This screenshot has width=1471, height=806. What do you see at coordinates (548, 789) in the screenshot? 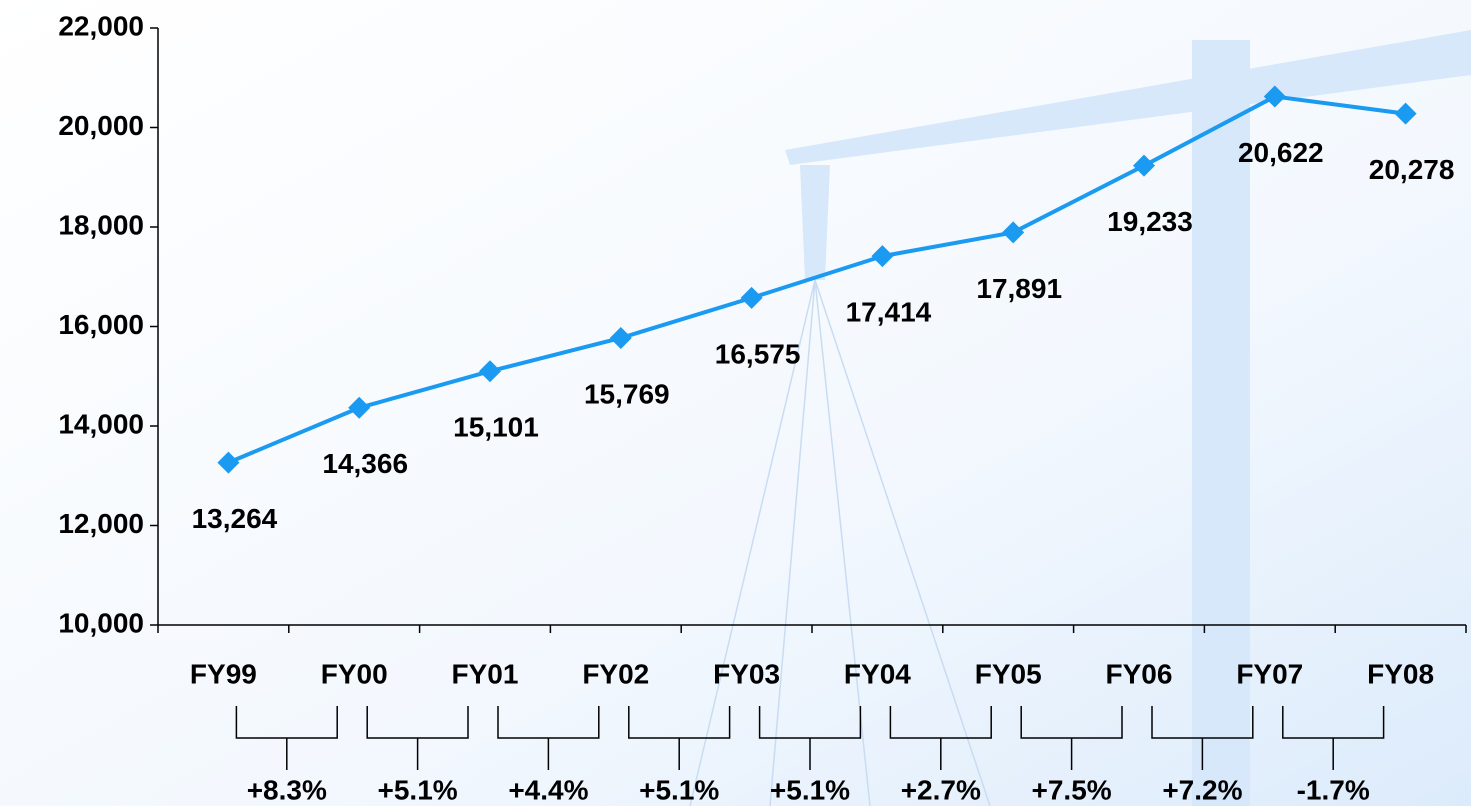
I see `growth-label: +4.4%` at bounding box center [548, 789].